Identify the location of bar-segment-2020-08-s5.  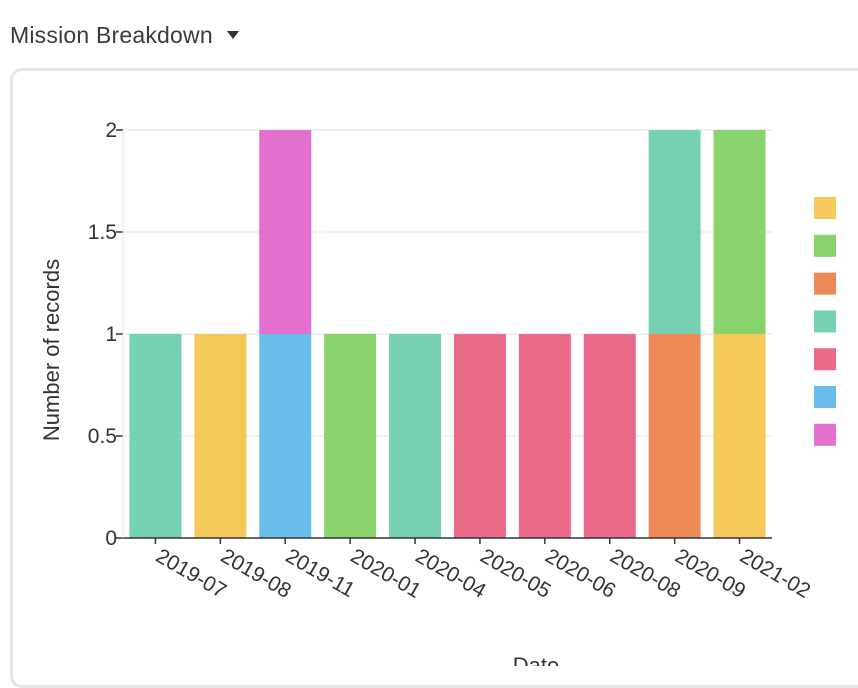
(609, 436).